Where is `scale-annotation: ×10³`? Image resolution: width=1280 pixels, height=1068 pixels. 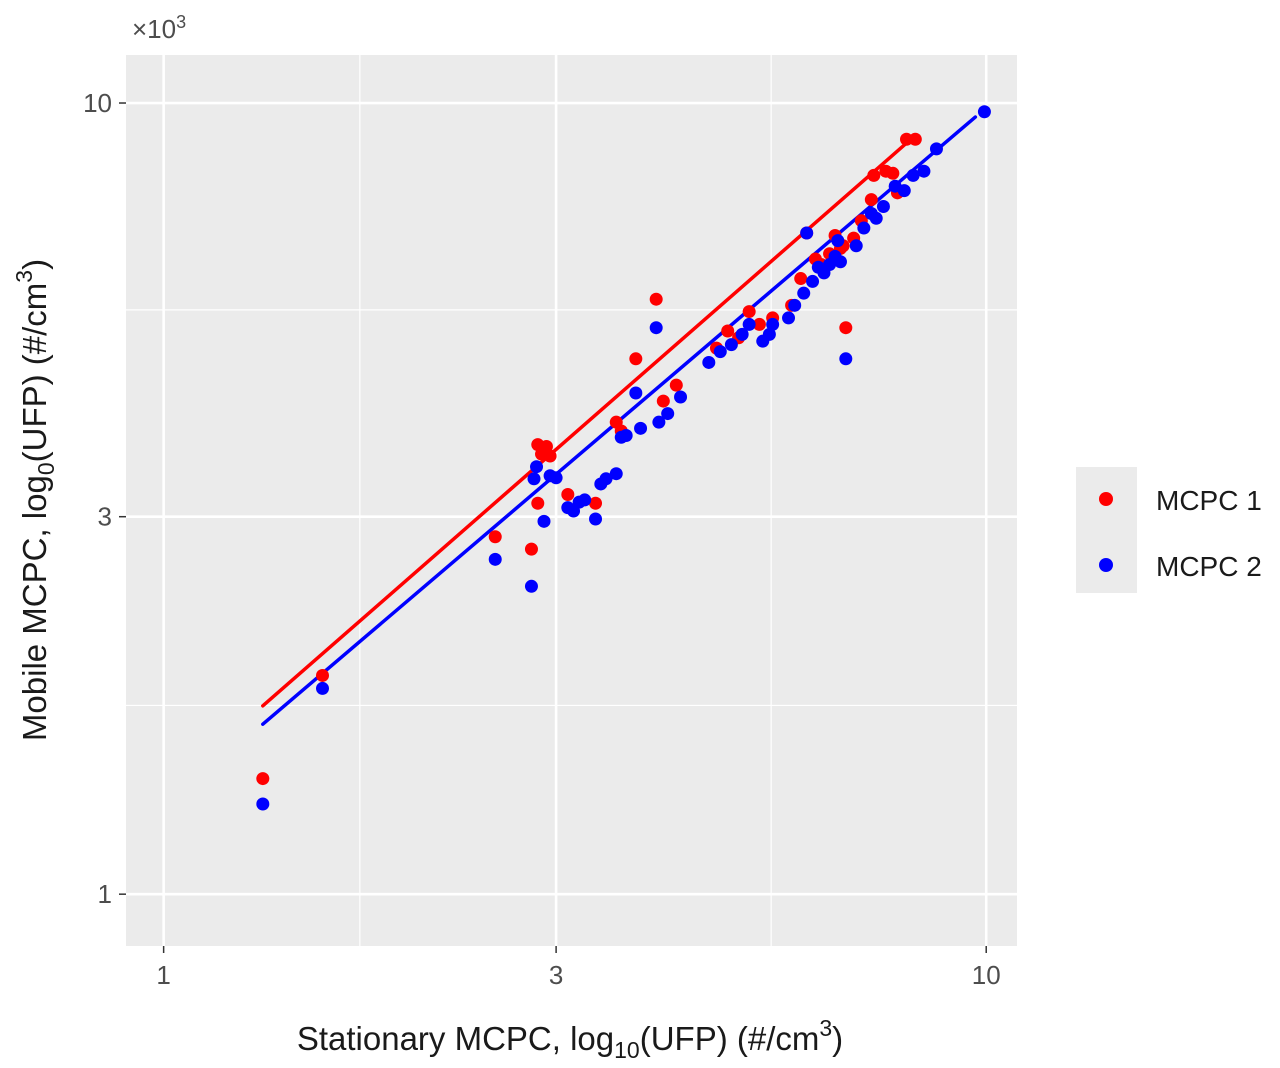
scale-annotation: ×10³ is located at coordinates (159, 28).